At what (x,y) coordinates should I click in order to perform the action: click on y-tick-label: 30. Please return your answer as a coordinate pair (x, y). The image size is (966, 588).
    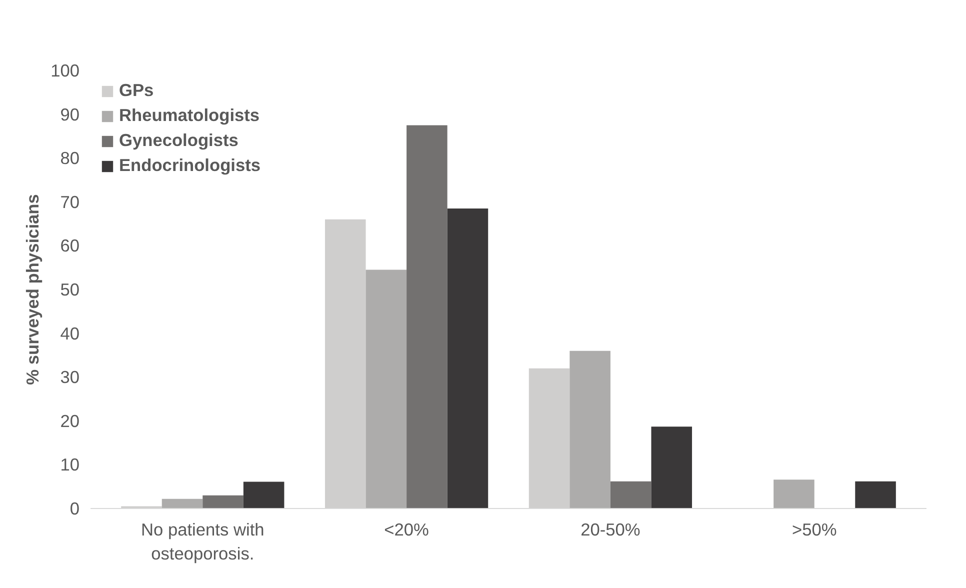
    Looking at the image, I should click on (70, 377).